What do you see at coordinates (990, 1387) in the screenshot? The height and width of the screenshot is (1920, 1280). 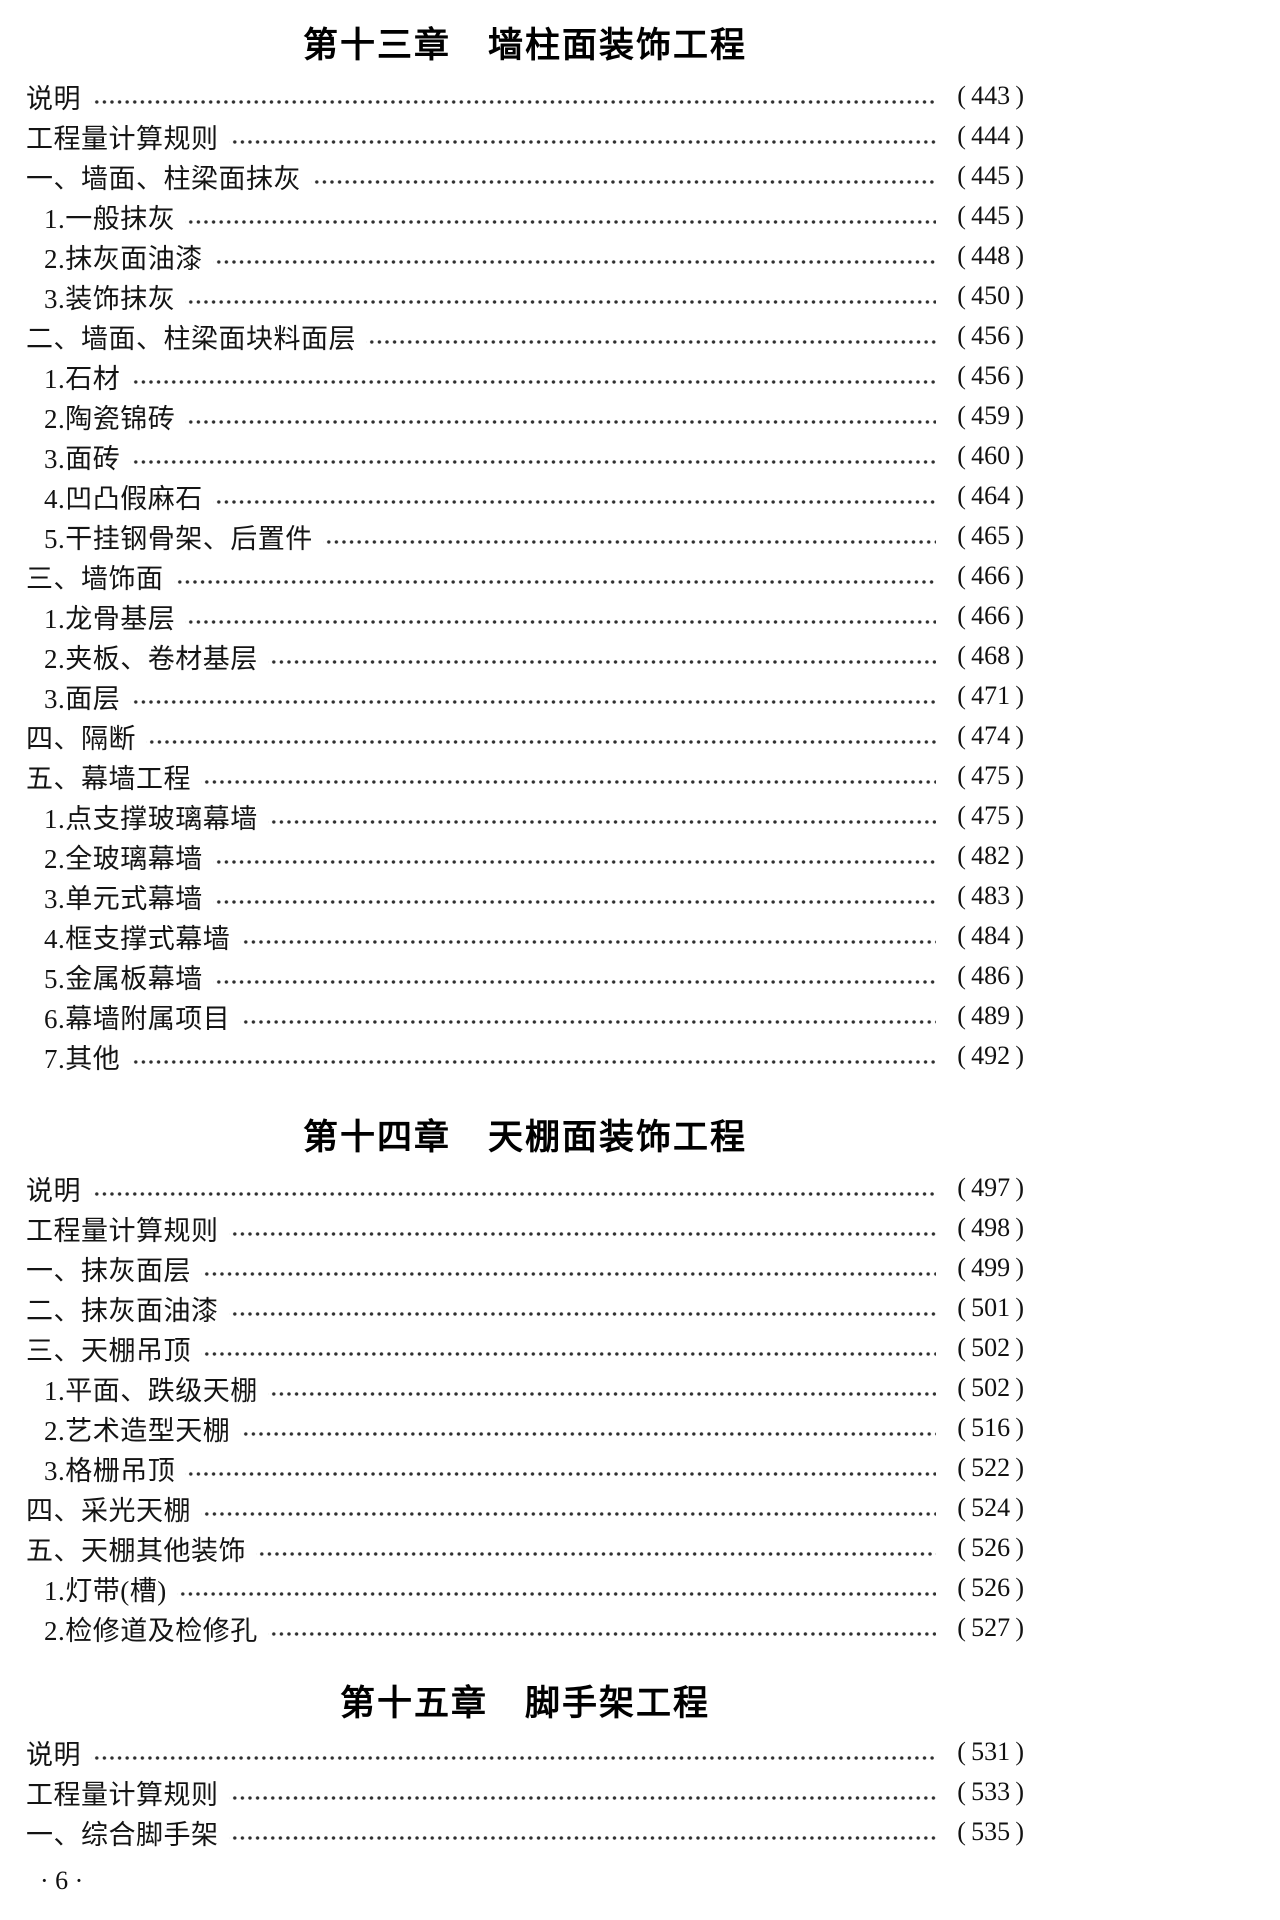 I see `toc-entry-page: ( 502 )` at bounding box center [990, 1387].